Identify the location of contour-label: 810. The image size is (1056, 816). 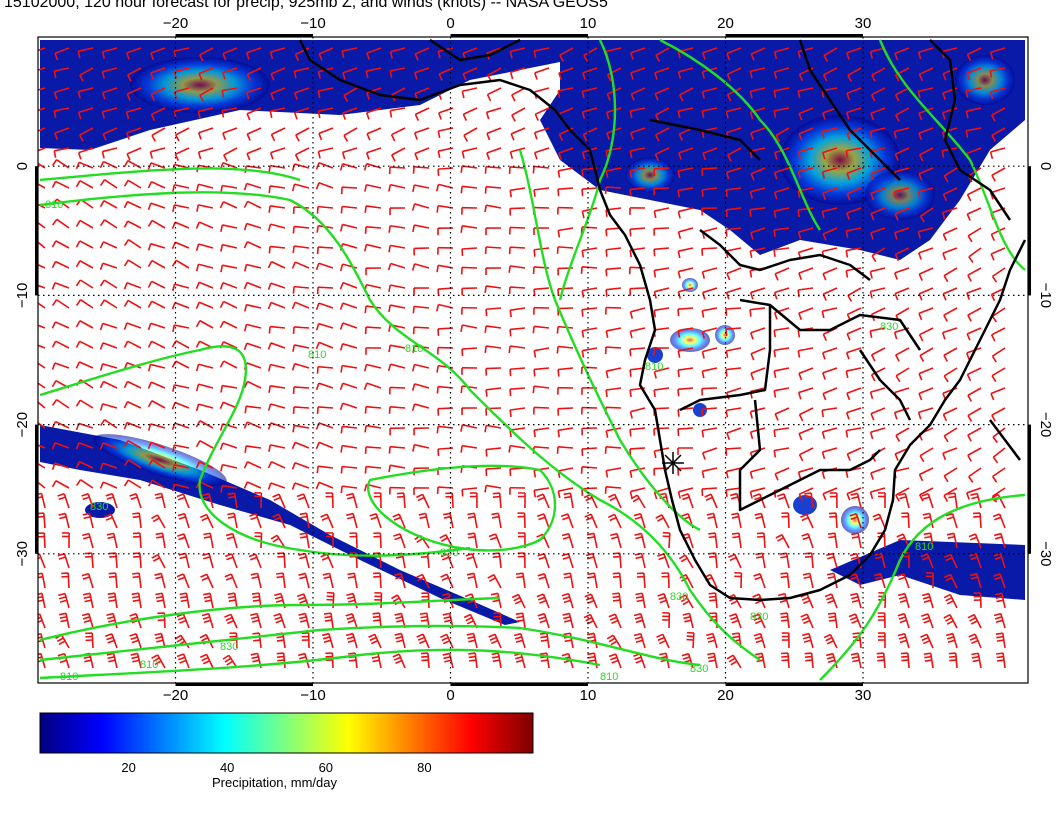
(654, 367).